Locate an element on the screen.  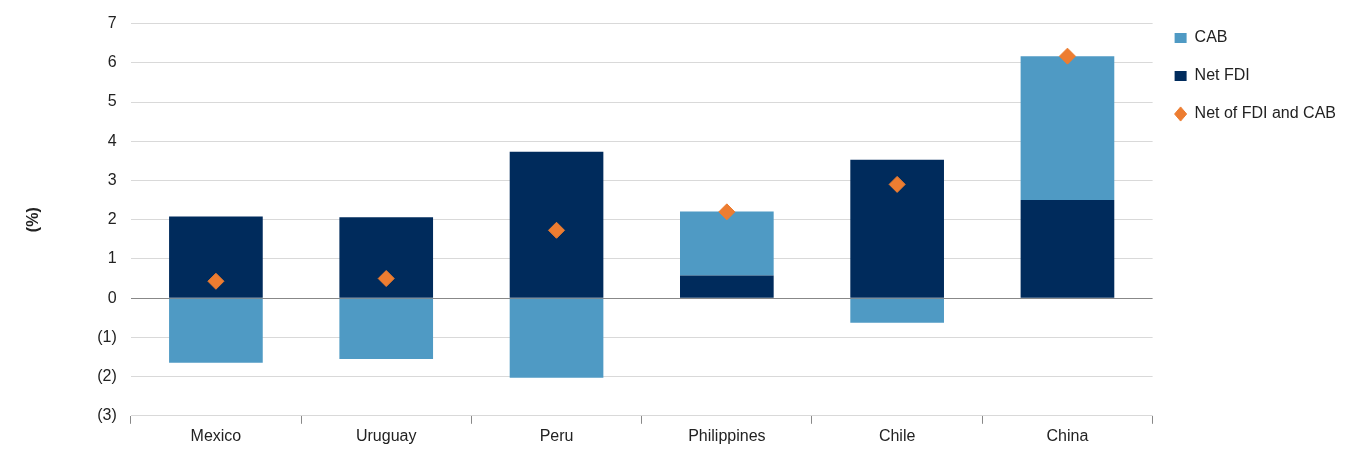
y-tick-label: (3) is located at coordinates (107, 415).